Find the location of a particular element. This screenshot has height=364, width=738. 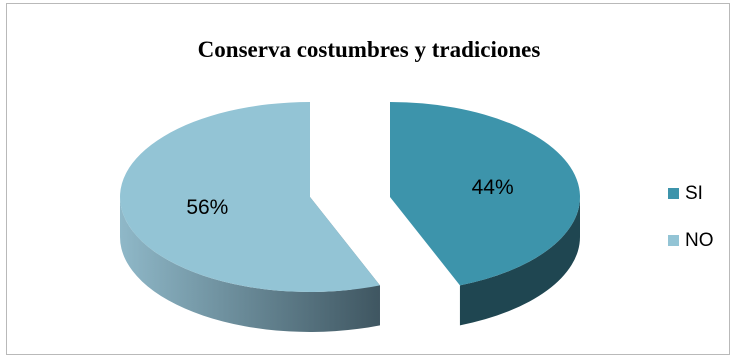

legend-label-no: NO is located at coordinates (699, 240).